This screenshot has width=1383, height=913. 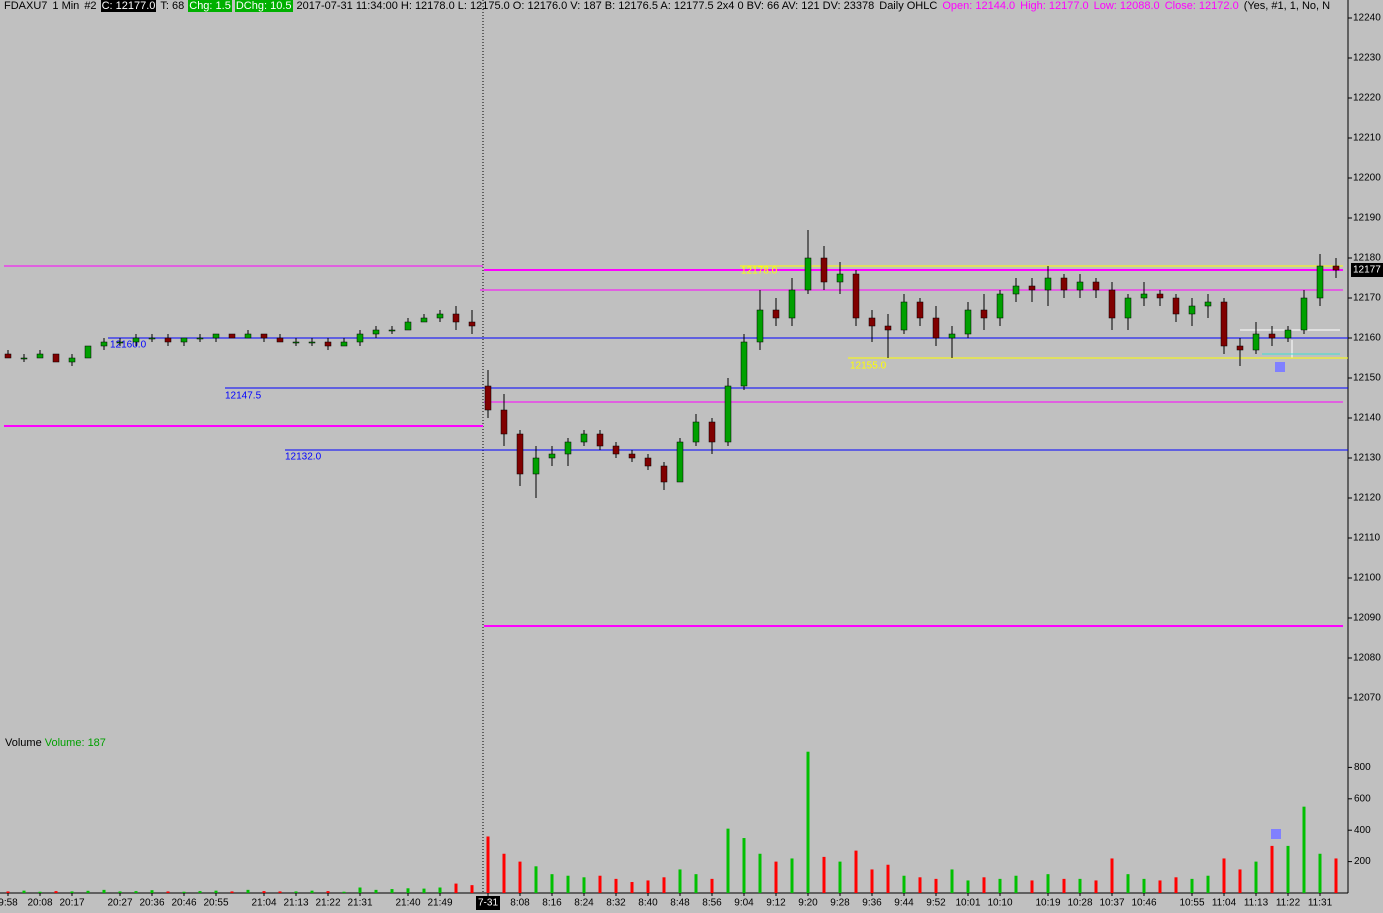 What do you see at coordinates (407, 903) in the screenshot?
I see `x-tick-label: 21:40` at bounding box center [407, 903].